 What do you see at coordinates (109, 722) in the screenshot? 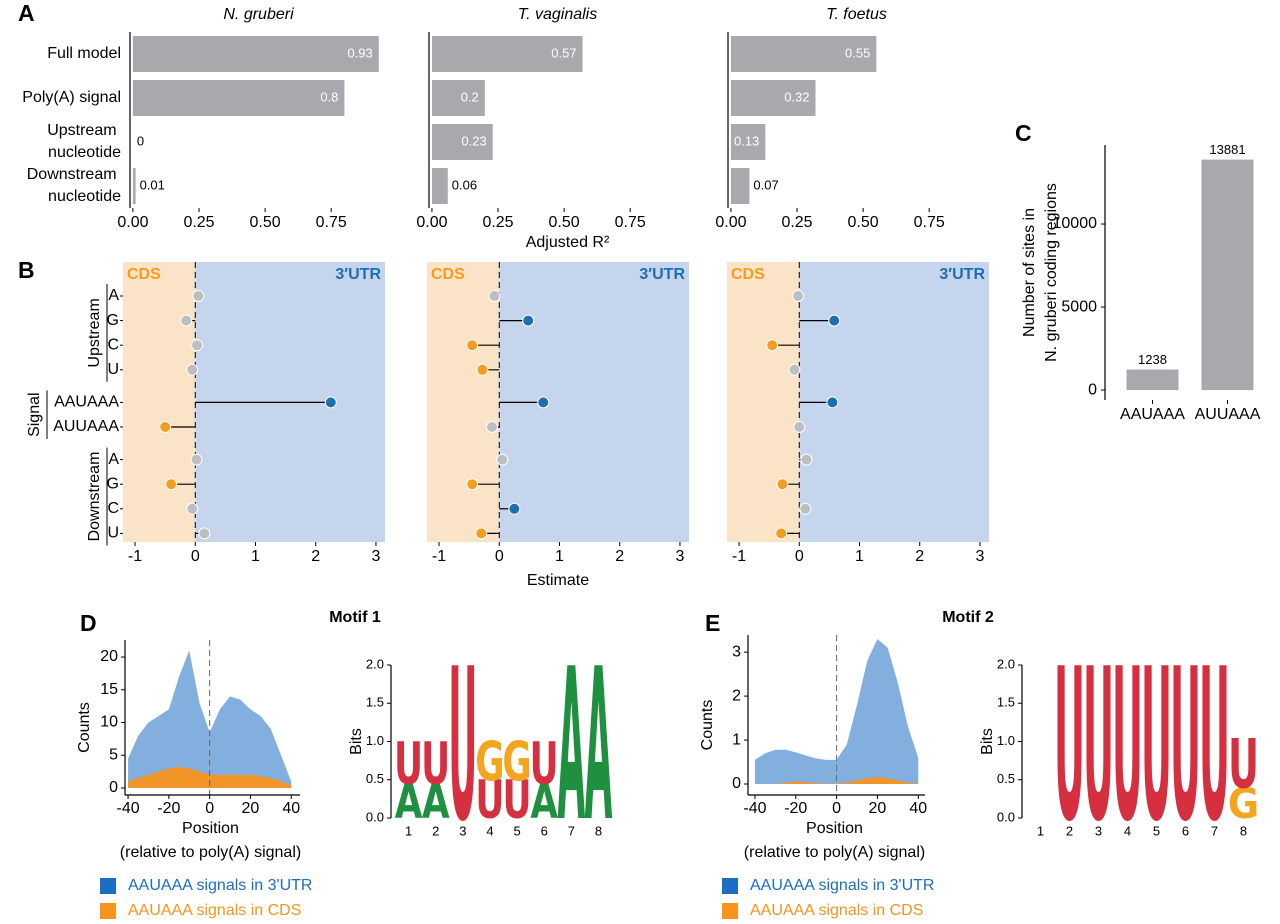
I see `y-tick-label: 10` at bounding box center [109, 722].